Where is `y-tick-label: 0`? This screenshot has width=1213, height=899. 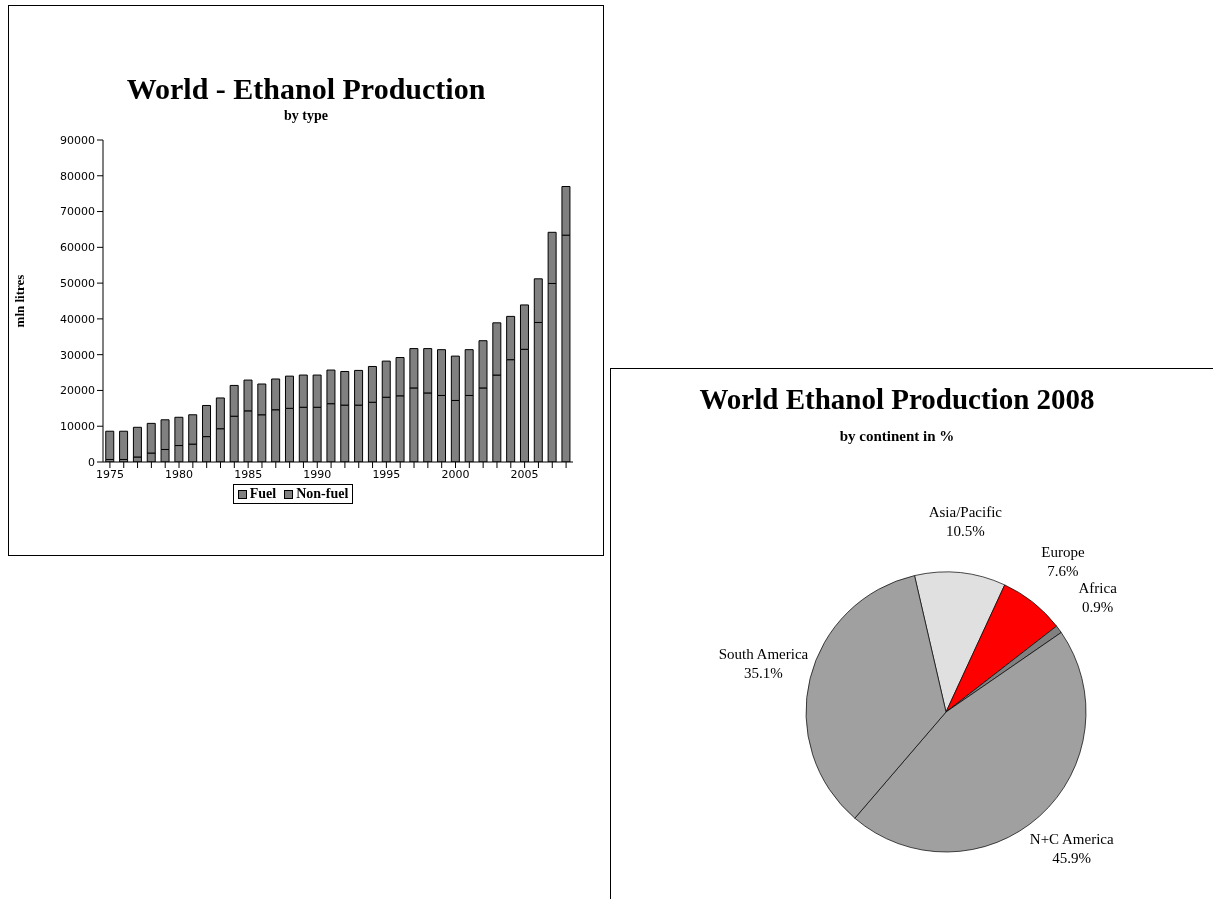
y-tick-label: 0 is located at coordinates (91, 462).